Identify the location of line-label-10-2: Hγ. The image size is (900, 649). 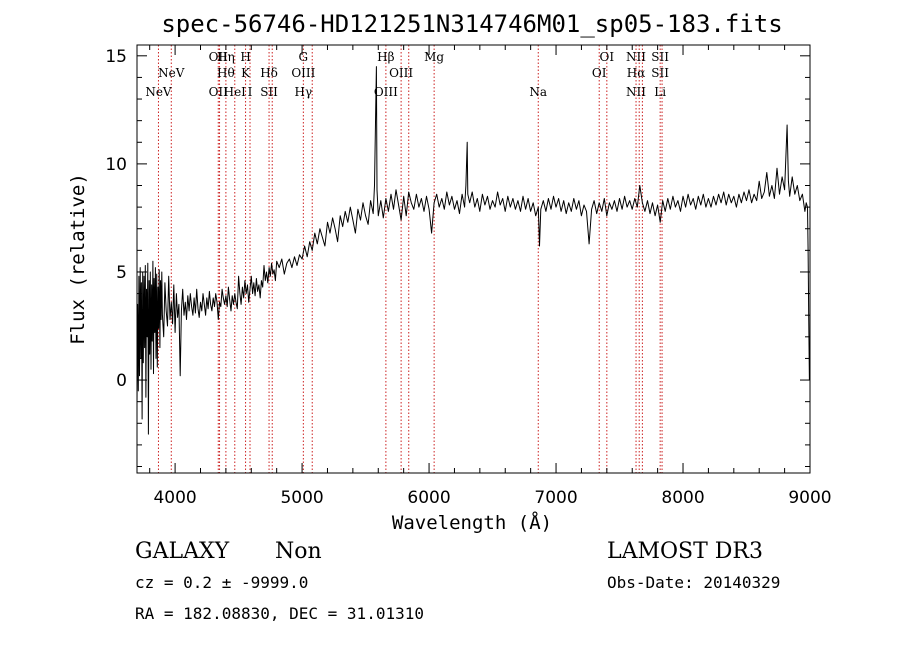
(304, 92).